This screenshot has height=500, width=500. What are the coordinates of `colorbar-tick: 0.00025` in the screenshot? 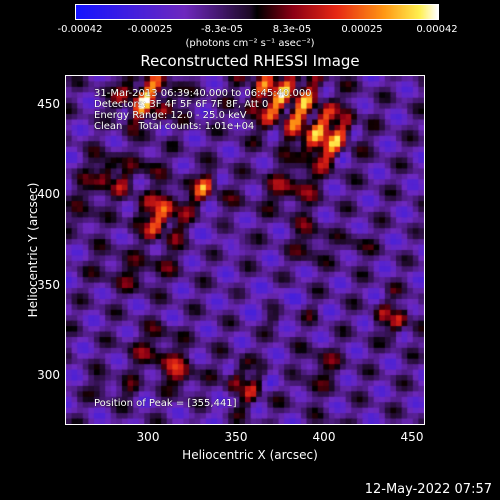 It's located at (362, 29).